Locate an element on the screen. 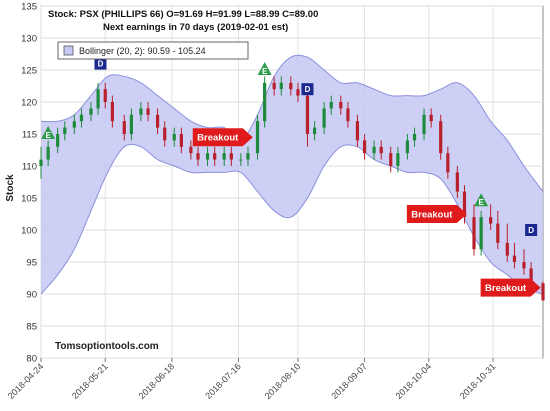 The height and width of the screenshot is (411, 550). legend: Bollinger (20, 2): 90.59 - 105.24 is located at coordinates (153, 50).